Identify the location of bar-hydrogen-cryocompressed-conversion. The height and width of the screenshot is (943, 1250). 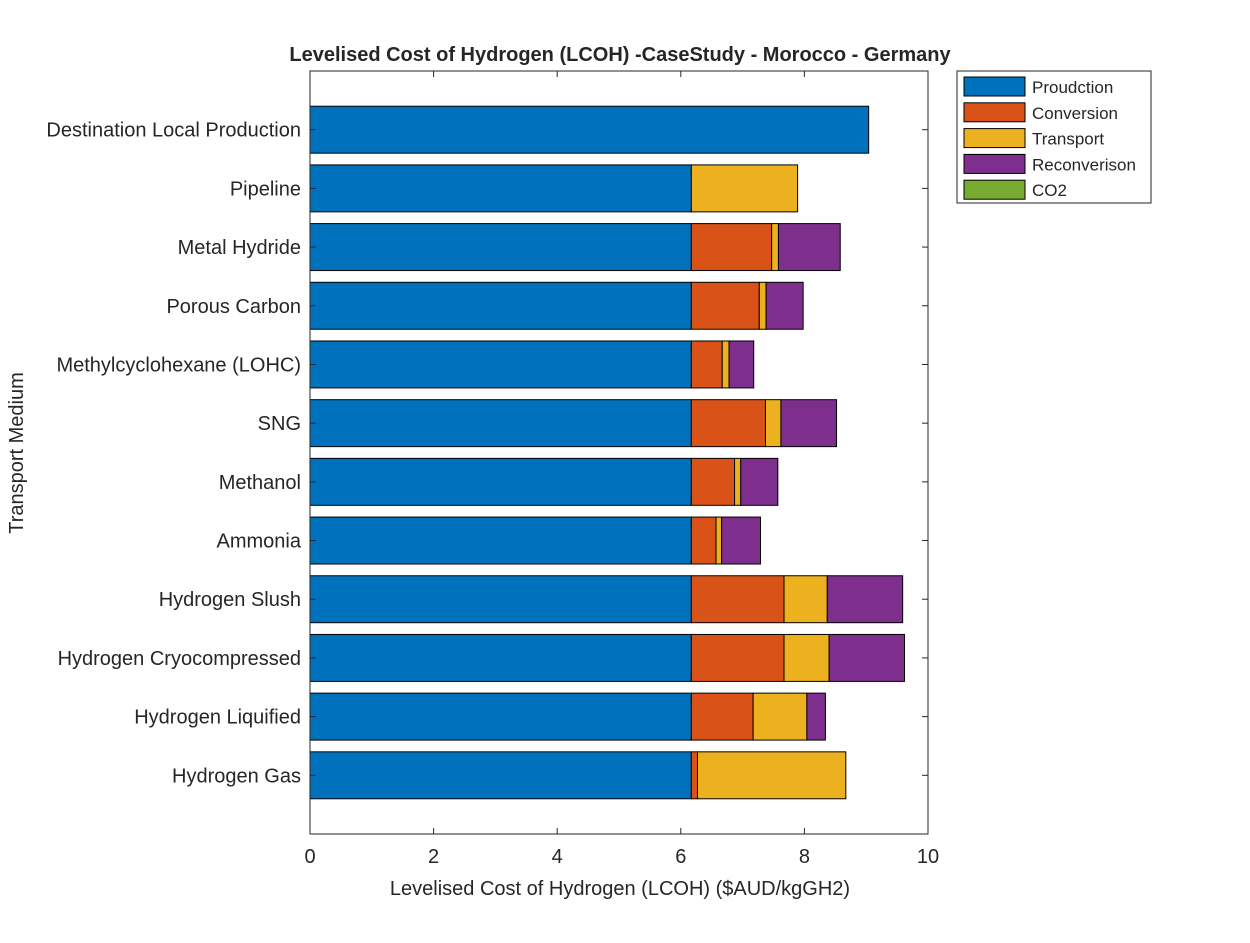
(737, 657).